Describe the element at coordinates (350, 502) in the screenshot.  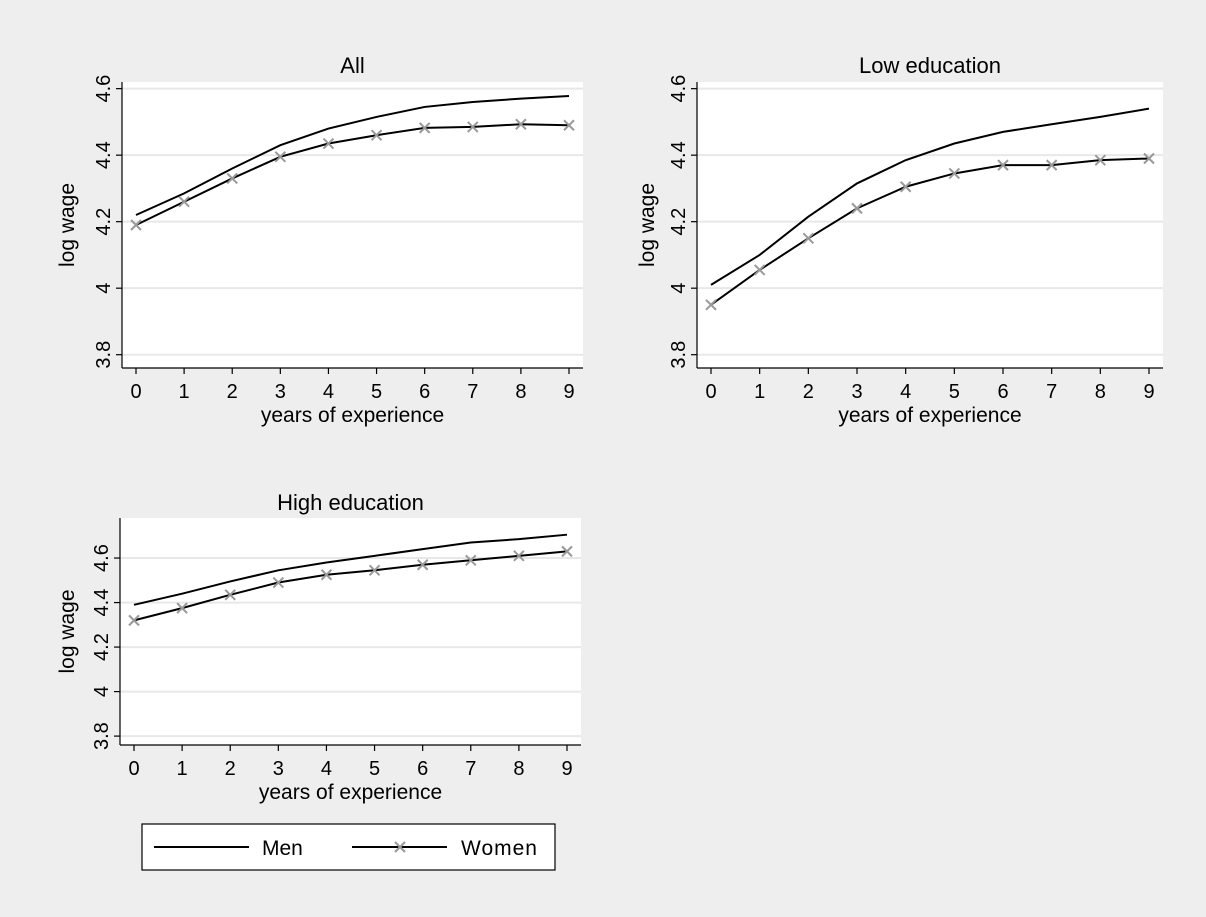
I see `panel-title: High education` at that location.